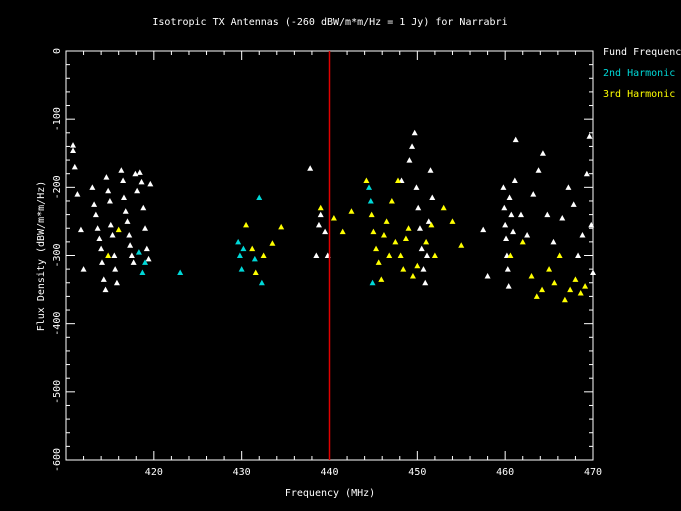 Image resolution: width=681 pixels, height=511 pixels. I want to click on x-axis-label: Frequency (MHz), so click(330, 493).